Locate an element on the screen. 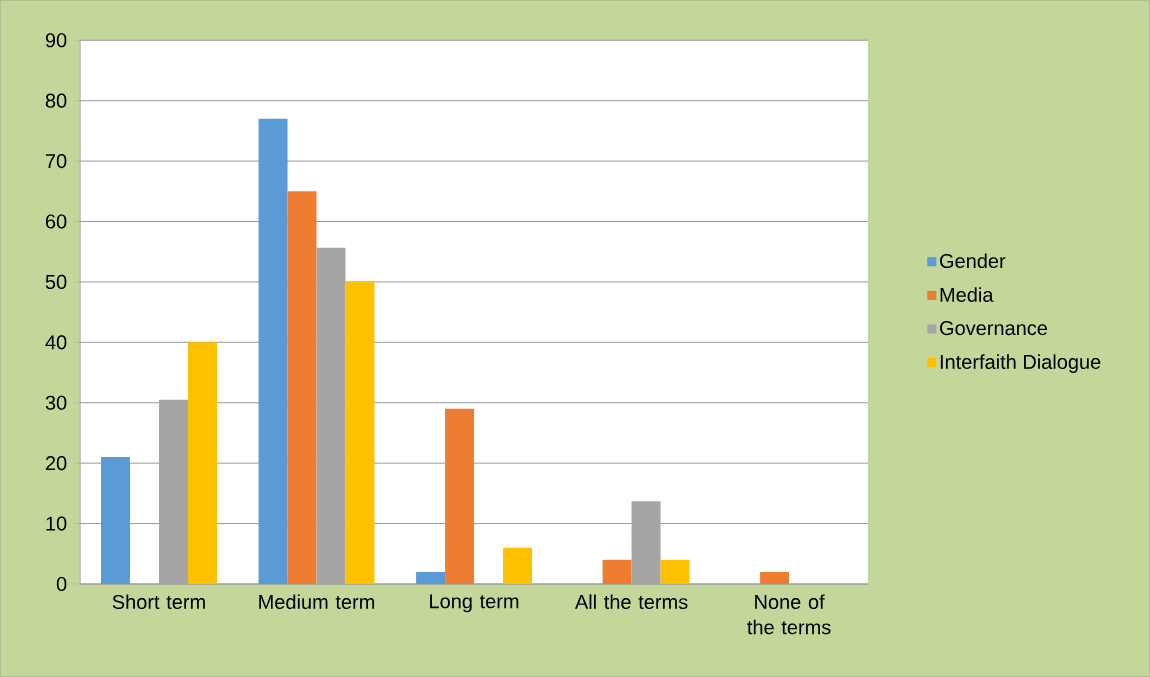 Image resolution: width=1150 pixels, height=677 pixels. x-tick-label: All the terms is located at coordinates (631, 601).